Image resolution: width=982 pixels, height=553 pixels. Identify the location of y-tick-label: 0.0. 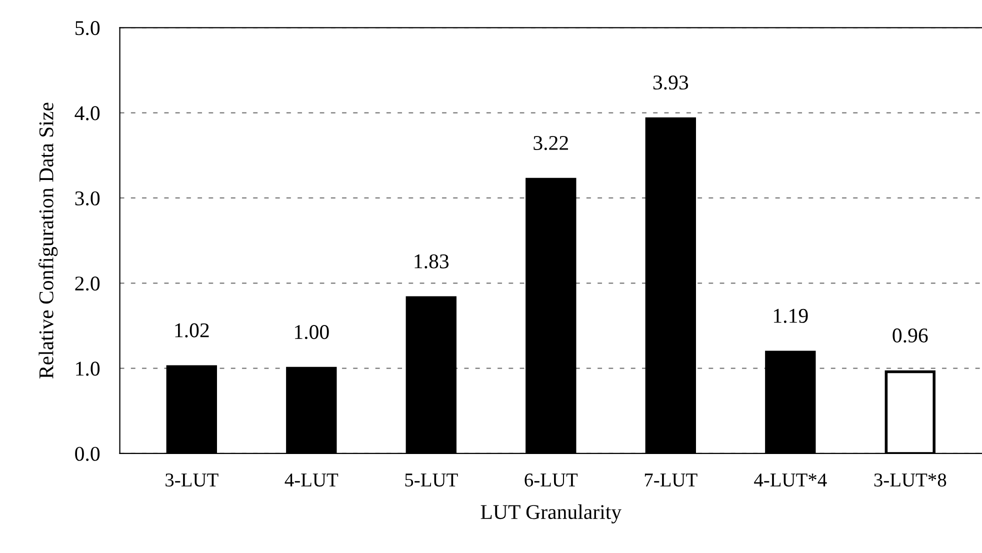
(87, 453).